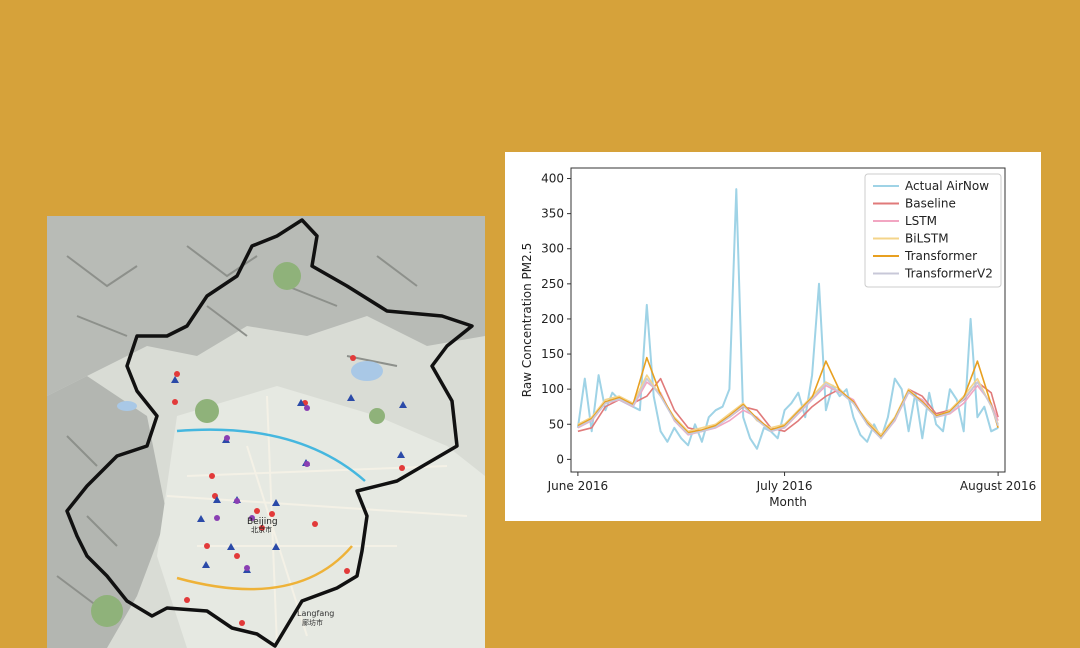 The width and height of the screenshot is (1080, 648). I want to click on city-label-langfang-cn: 廊坊市, so click(312, 622).